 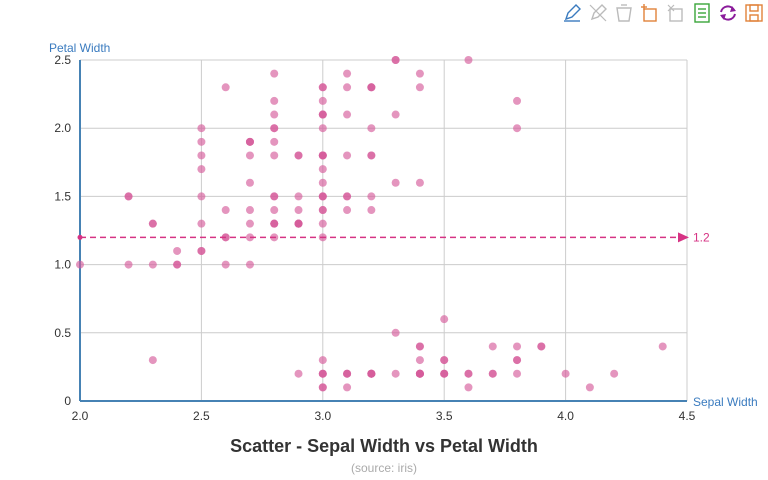 What do you see at coordinates (79, 48) in the screenshot?
I see `y-axis-label: Petal Width` at bounding box center [79, 48].